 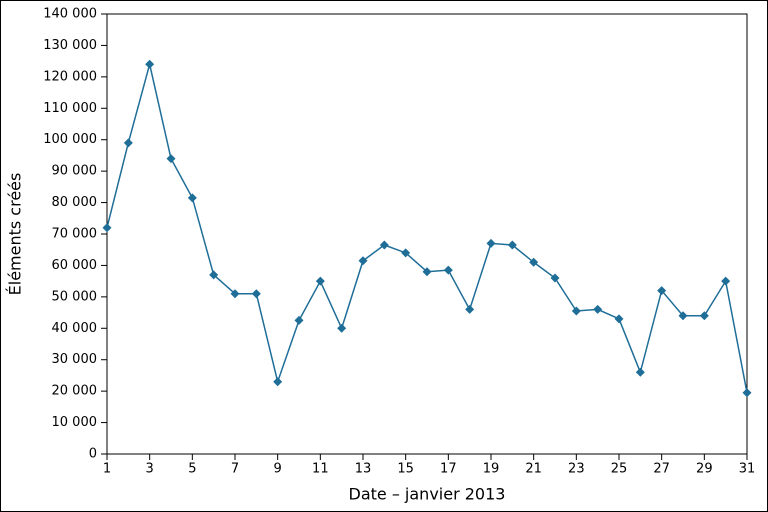 I want to click on x-tick-label: 21, so click(x=533, y=469).